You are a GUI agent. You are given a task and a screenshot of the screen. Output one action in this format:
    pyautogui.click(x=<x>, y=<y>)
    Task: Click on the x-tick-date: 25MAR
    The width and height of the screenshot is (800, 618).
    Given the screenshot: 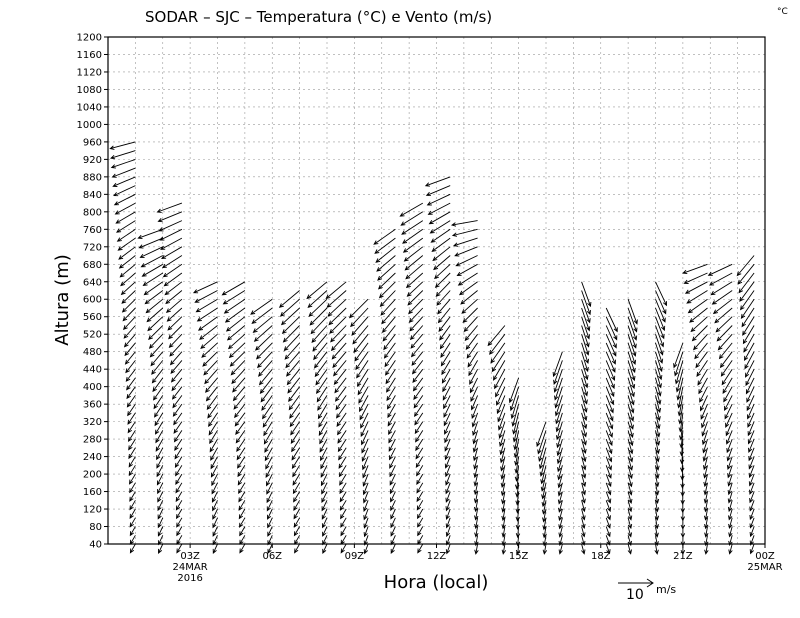 What is the action you would take?
    pyautogui.click(x=764, y=567)
    